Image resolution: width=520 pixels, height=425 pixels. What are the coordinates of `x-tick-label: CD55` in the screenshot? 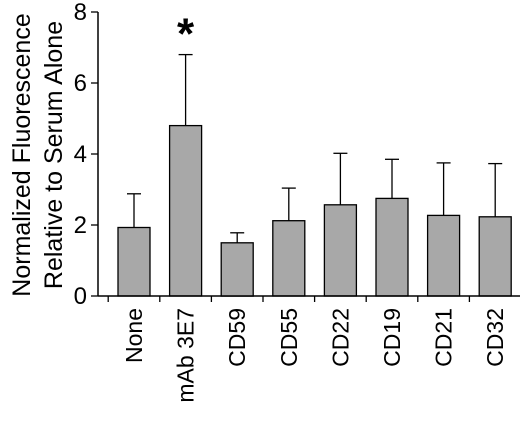 It's located at (289, 337).